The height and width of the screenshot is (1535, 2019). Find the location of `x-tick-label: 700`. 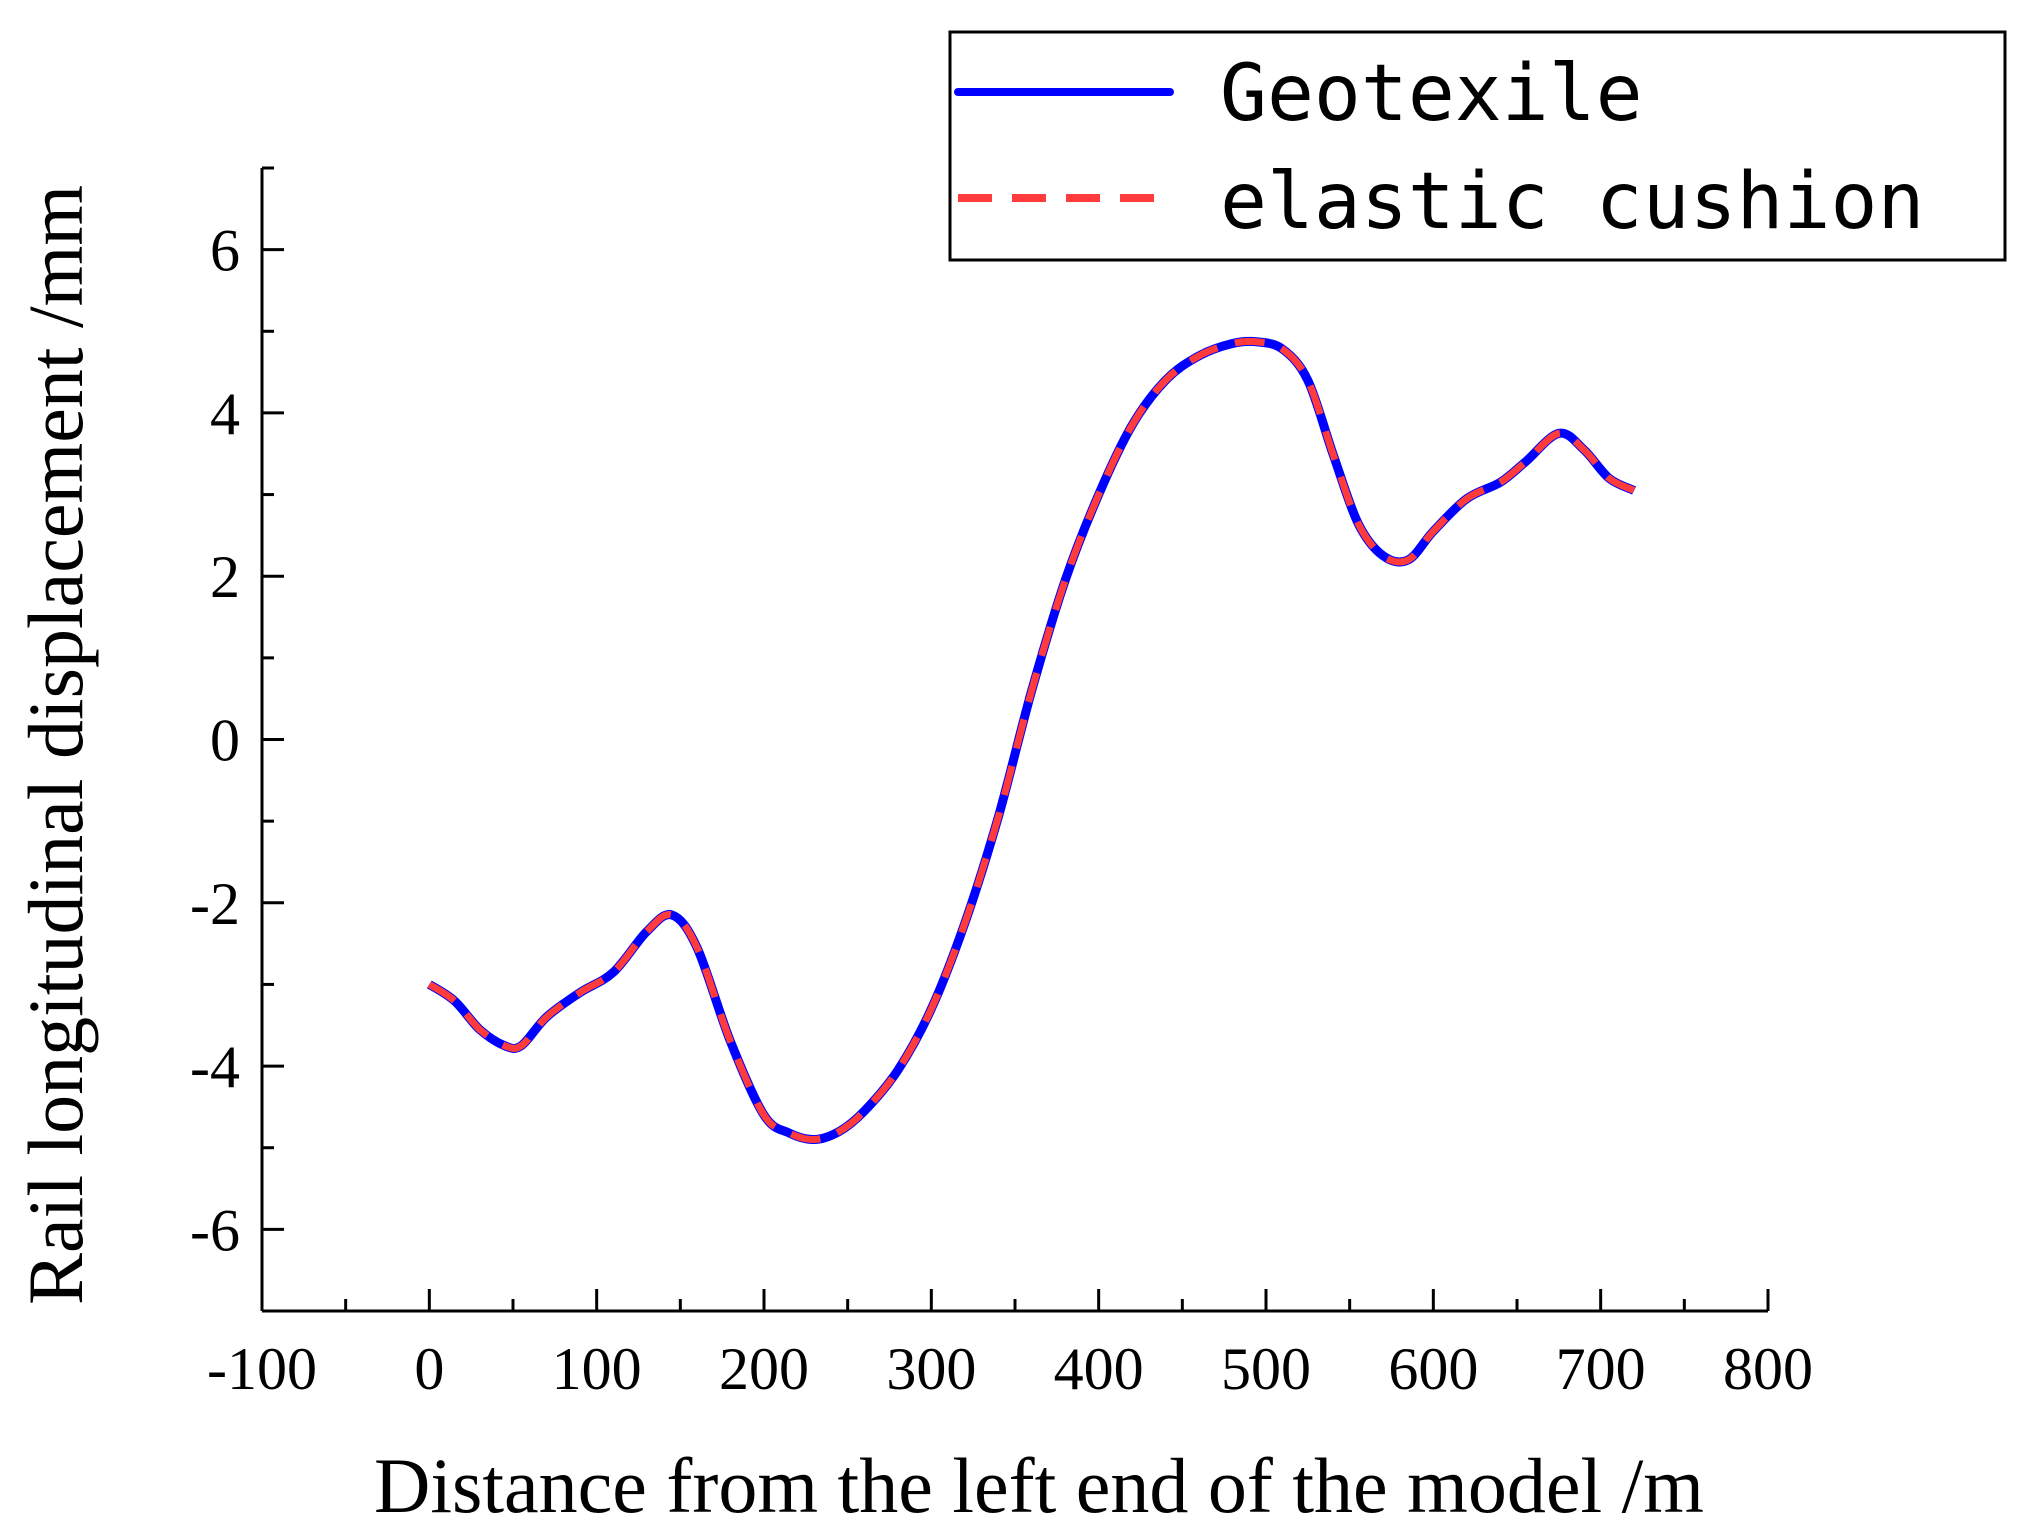

x-tick-label: 700 is located at coordinates (1601, 1369).